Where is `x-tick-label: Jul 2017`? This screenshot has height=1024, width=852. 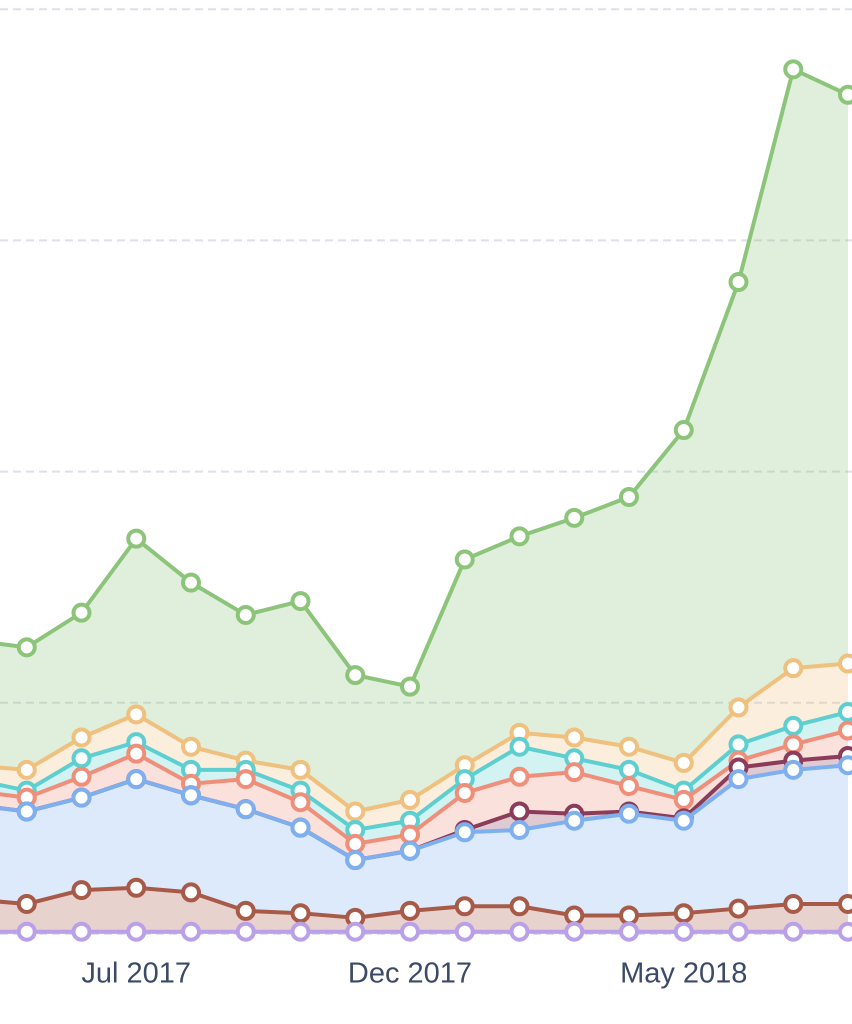
x-tick-label: Jul 2017 is located at coordinates (136, 974).